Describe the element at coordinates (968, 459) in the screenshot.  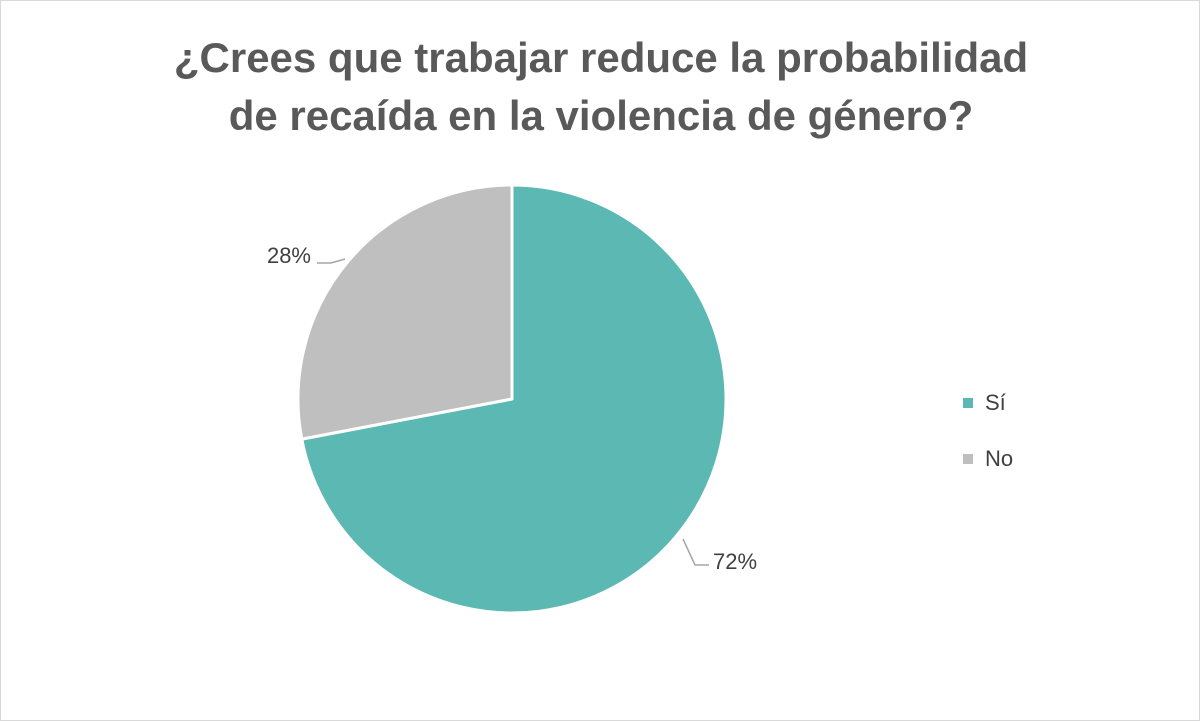
I see `legend-swatch-no` at that location.